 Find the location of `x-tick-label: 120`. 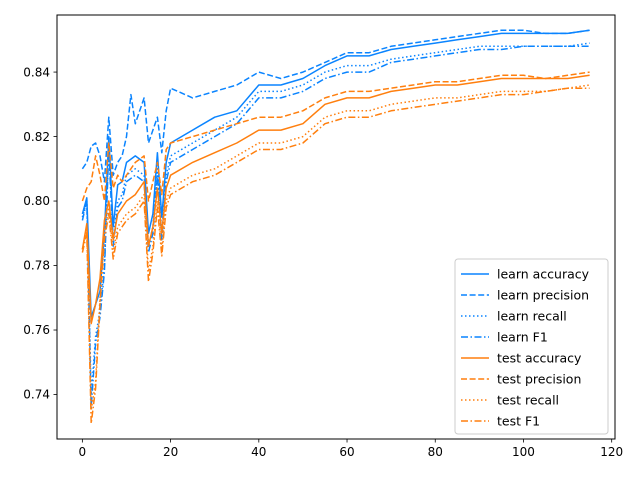

x-tick-label: 120 is located at coordinates (611, 452).